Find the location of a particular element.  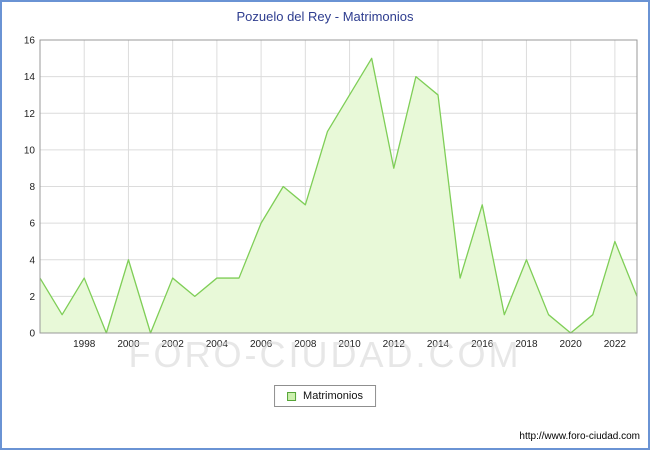

svg-text: 2006 is located at coordinates (261, 344).